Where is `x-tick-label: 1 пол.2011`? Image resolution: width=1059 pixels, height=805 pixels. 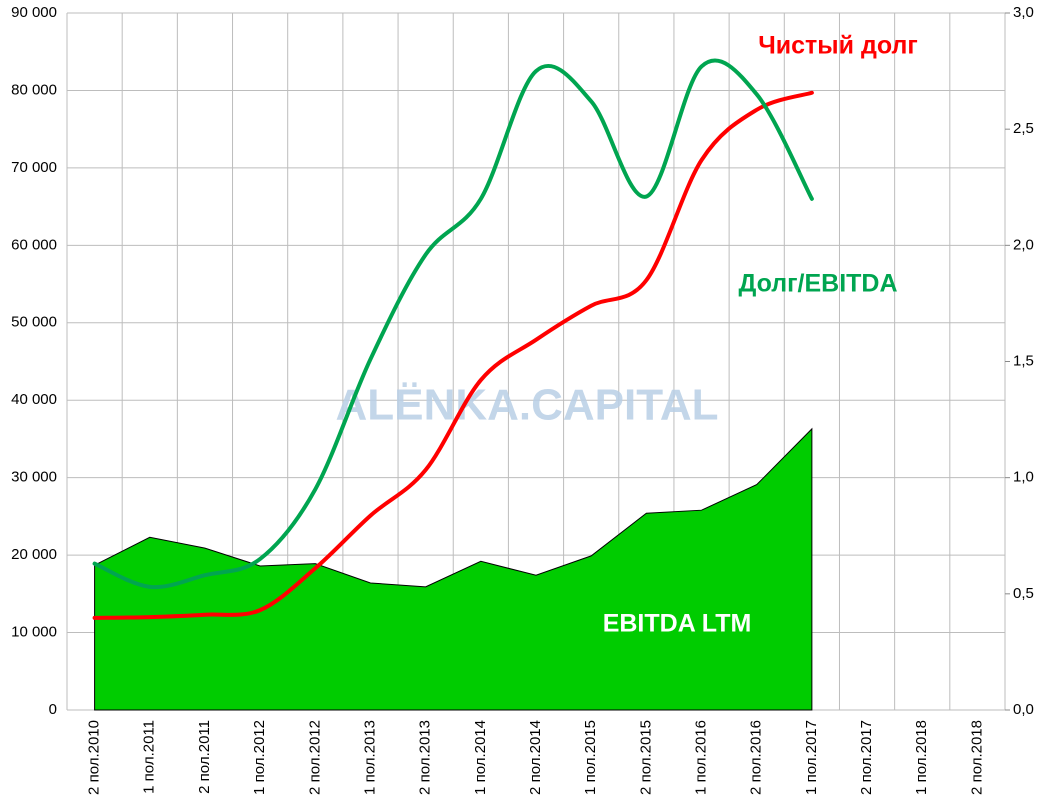
x-tick-label: 1 пол.2011 is located at coordinates (149, 757).